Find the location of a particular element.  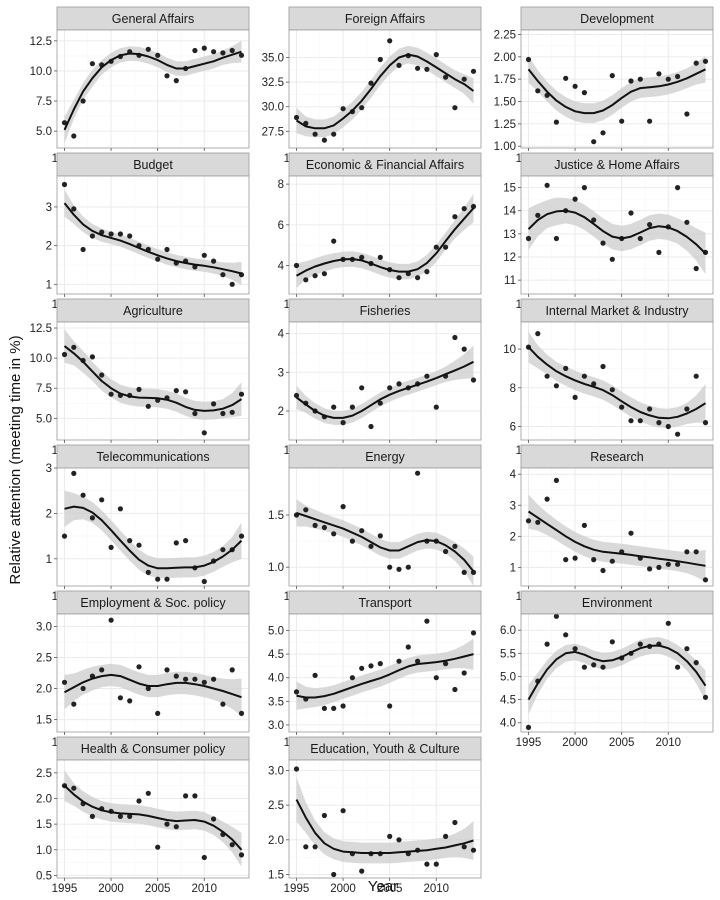

y-tick-label: 7.5 is located at coordinates (44, 389).